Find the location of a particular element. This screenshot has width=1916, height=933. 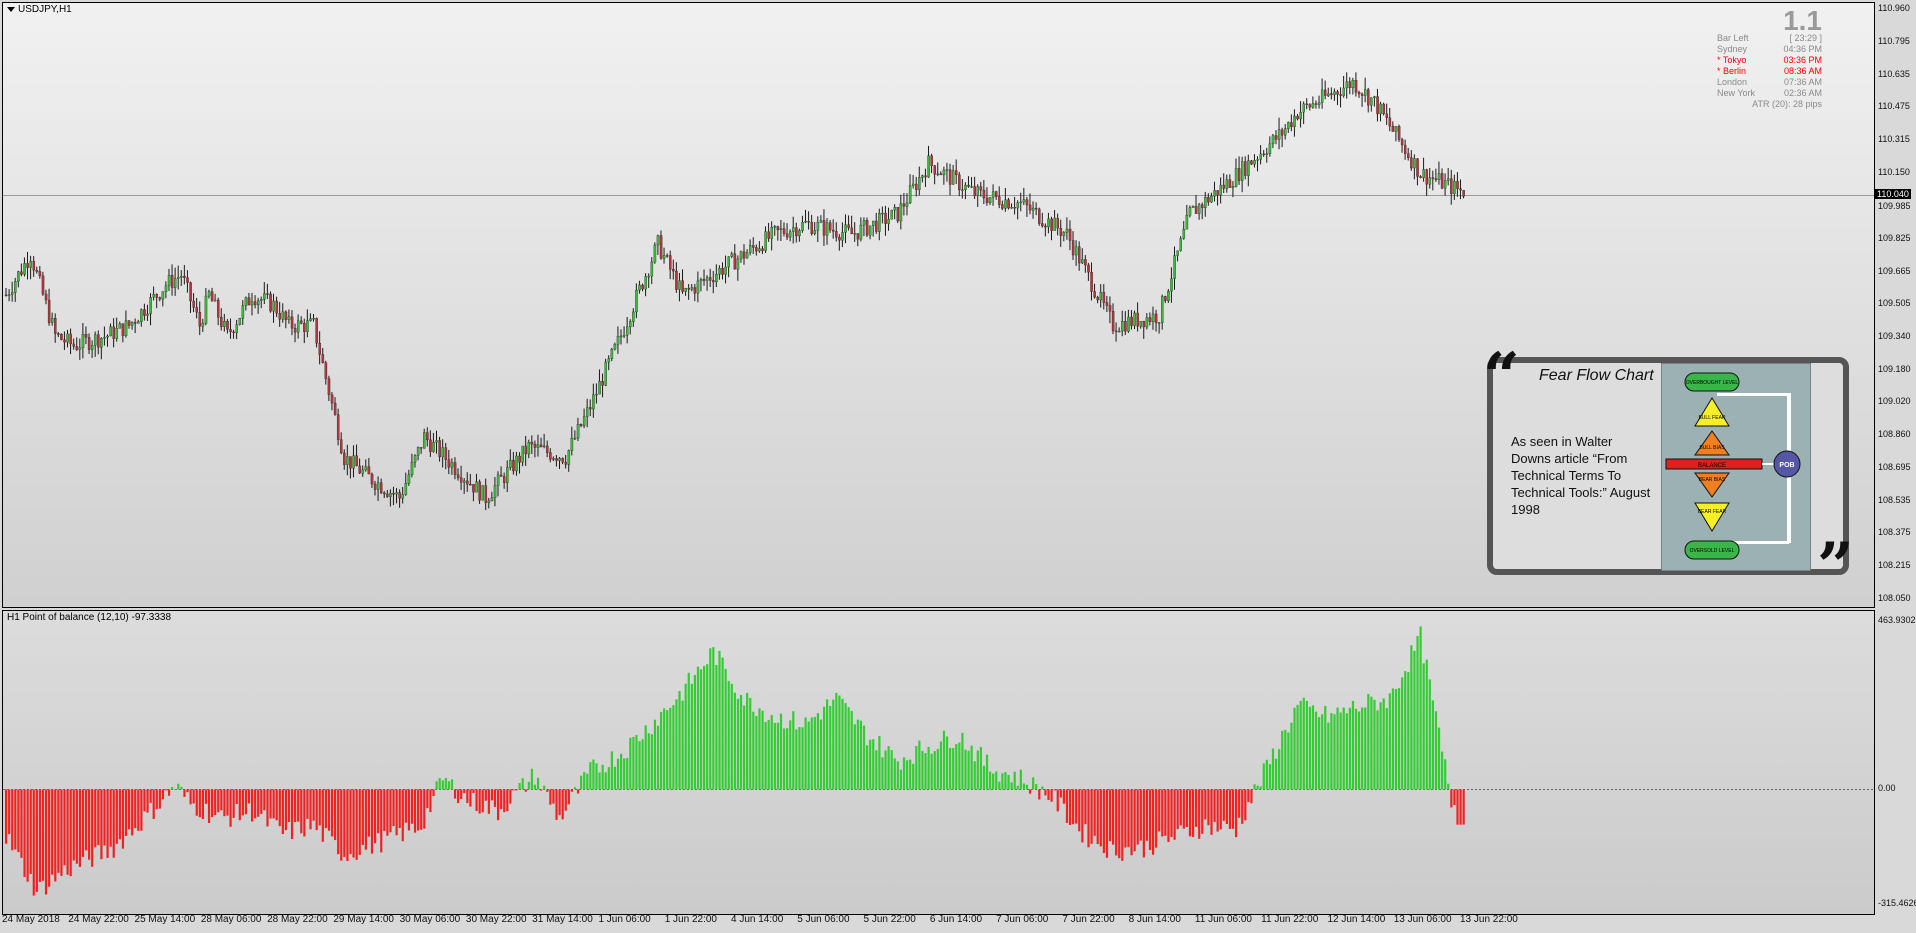

time-tick-label: 1 Jun 22:00 is located at coordinates (690, 919).